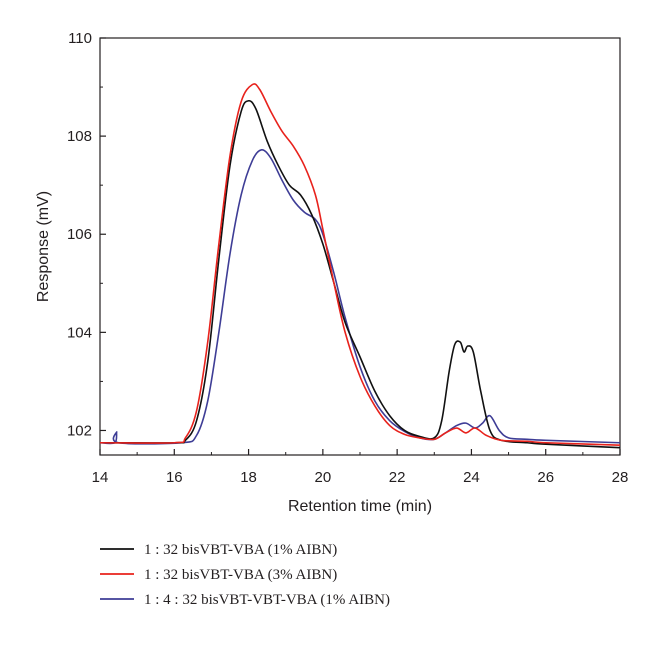  Describe the element at coordinates (79, 332) in the screenshot. I see `y-tick-label: 104` at that location.